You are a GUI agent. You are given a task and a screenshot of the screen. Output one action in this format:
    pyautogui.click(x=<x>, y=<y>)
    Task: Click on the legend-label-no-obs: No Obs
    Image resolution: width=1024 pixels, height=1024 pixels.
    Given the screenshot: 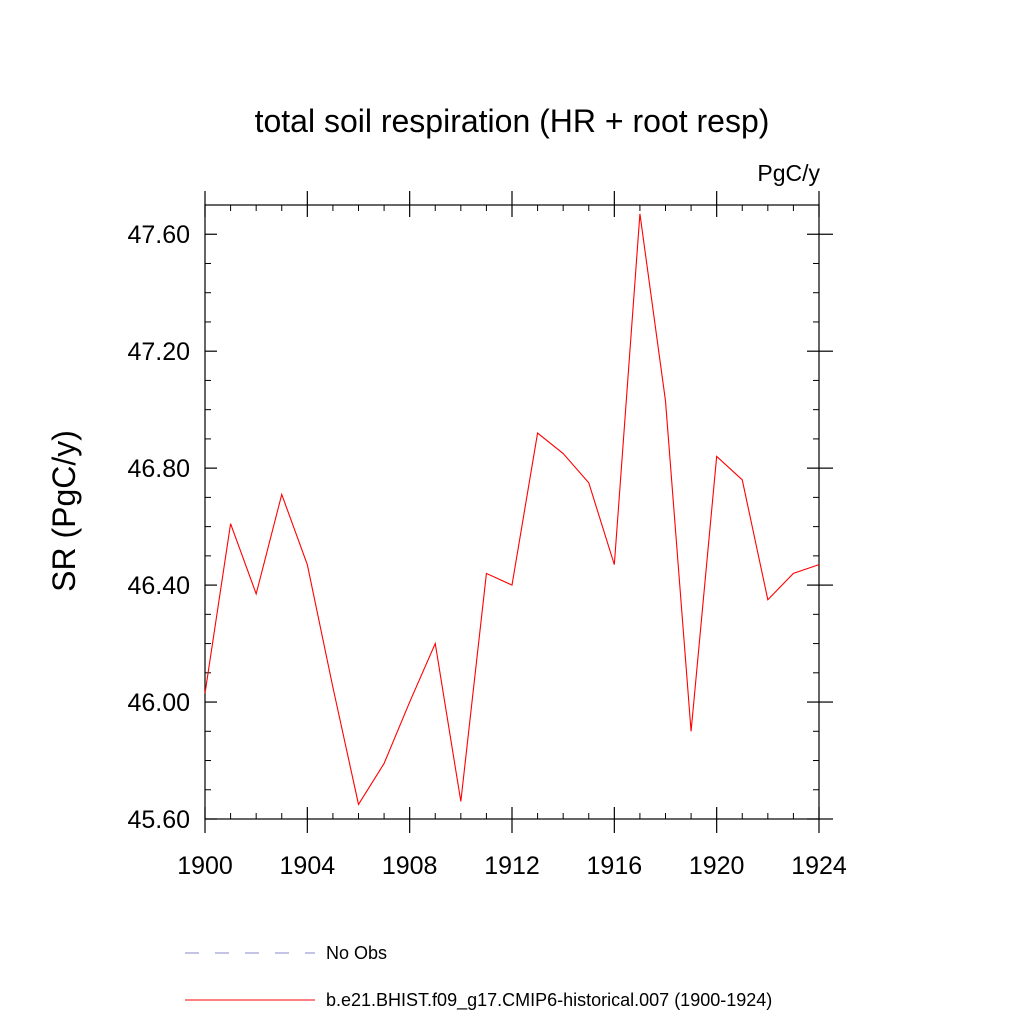 What is the action you would take?
    pyautogui.click(x=356, y=953)
    